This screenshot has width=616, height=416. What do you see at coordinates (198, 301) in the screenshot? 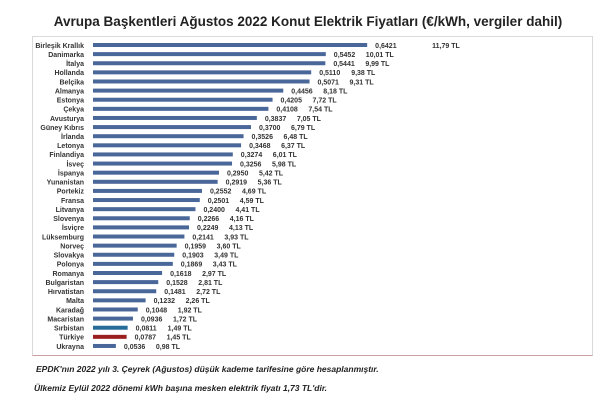
I see `tl-label: 2,26 TL` at bounding box center [198, 301].